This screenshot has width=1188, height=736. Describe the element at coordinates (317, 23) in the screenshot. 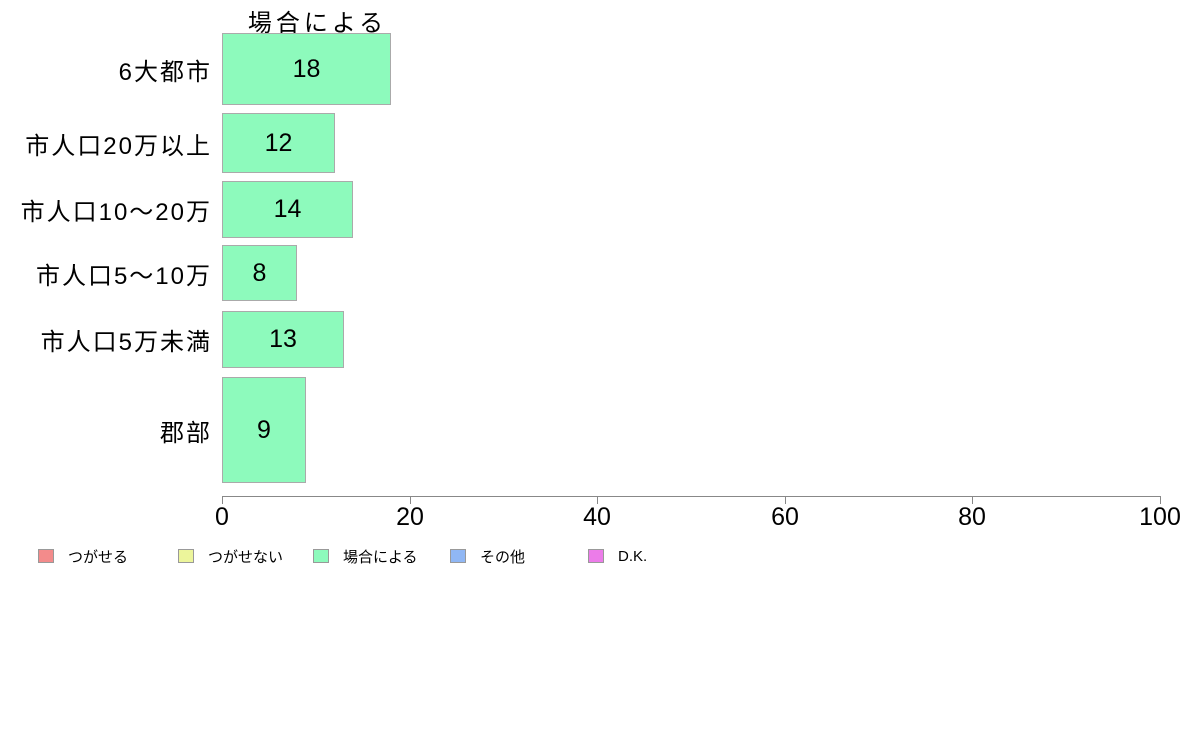

I see `chart-title: 場合による` at that location.